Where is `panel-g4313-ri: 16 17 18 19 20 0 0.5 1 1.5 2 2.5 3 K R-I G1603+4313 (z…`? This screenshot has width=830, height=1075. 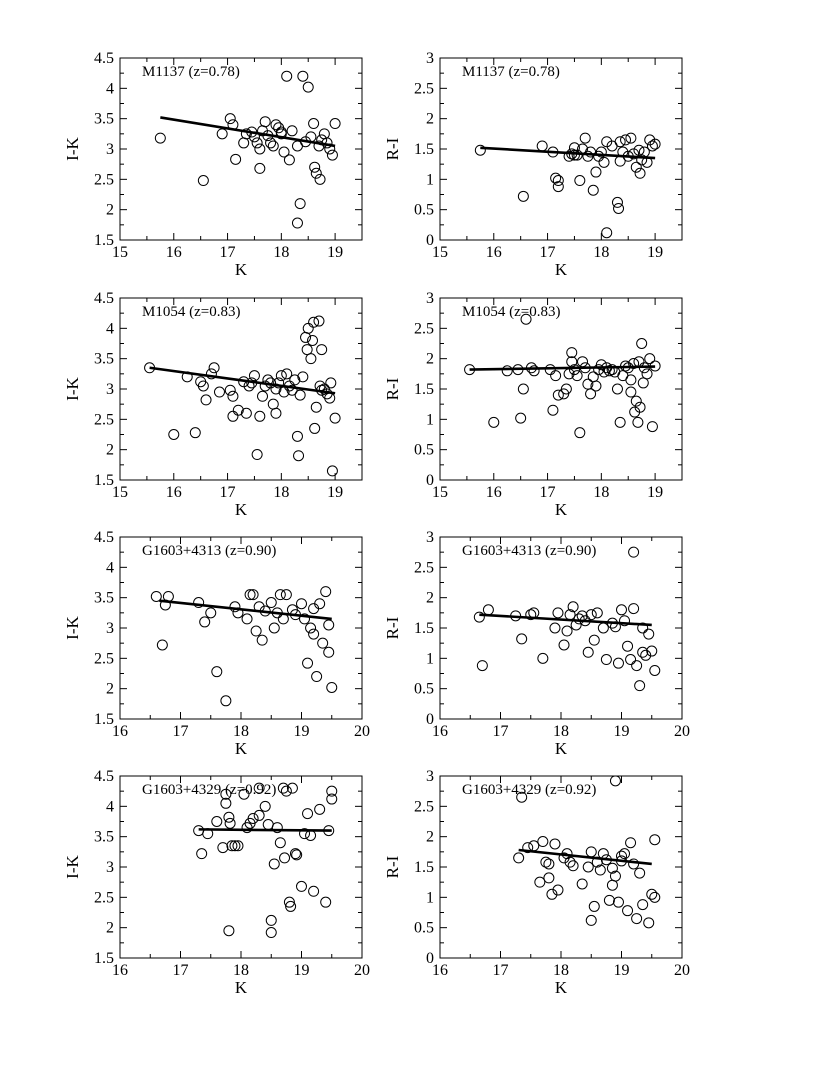 panel-g4313-ri: 16 17 18 19 20 0 0.5 1 1.5 2 2.5 3 K R-I G1603+4313 (z… is located at coordinates (536, 643).